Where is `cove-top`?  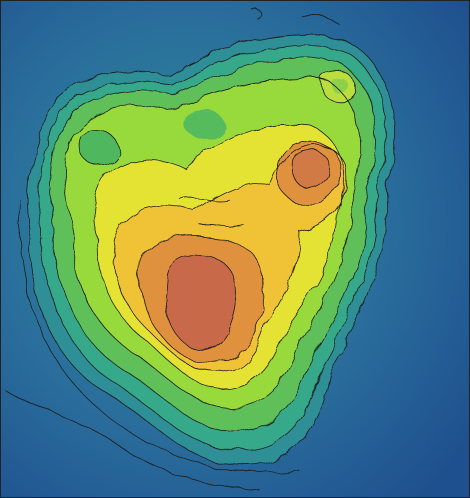
cove-top is located at coordinates (203, 124).